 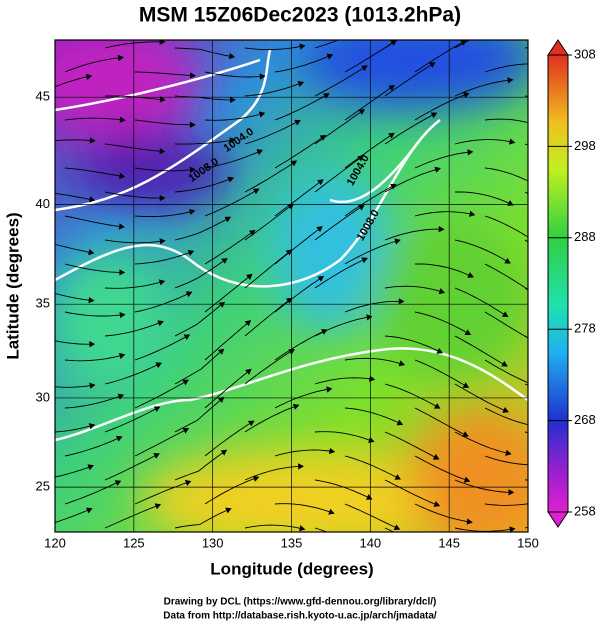 I want to click on x-tick-label: 125, so click(x=134, y=542).